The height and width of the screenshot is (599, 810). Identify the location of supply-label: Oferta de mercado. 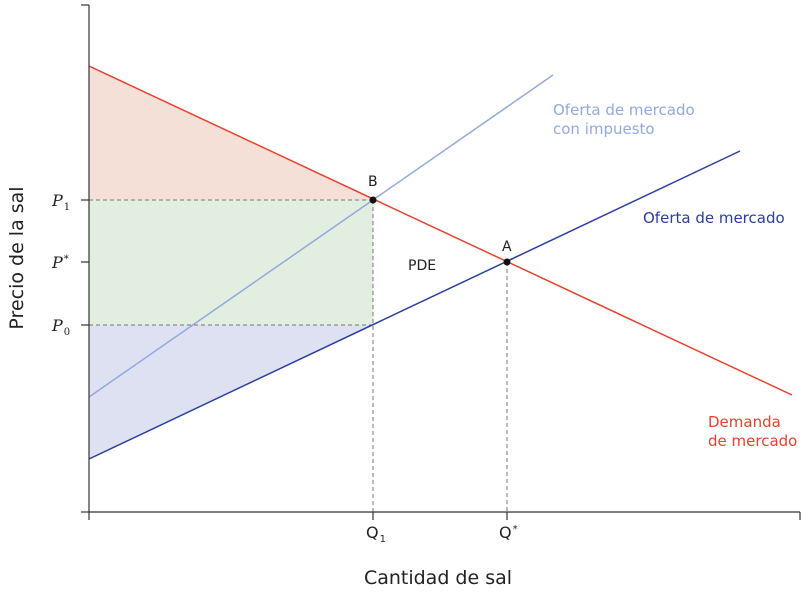
(714, 218).